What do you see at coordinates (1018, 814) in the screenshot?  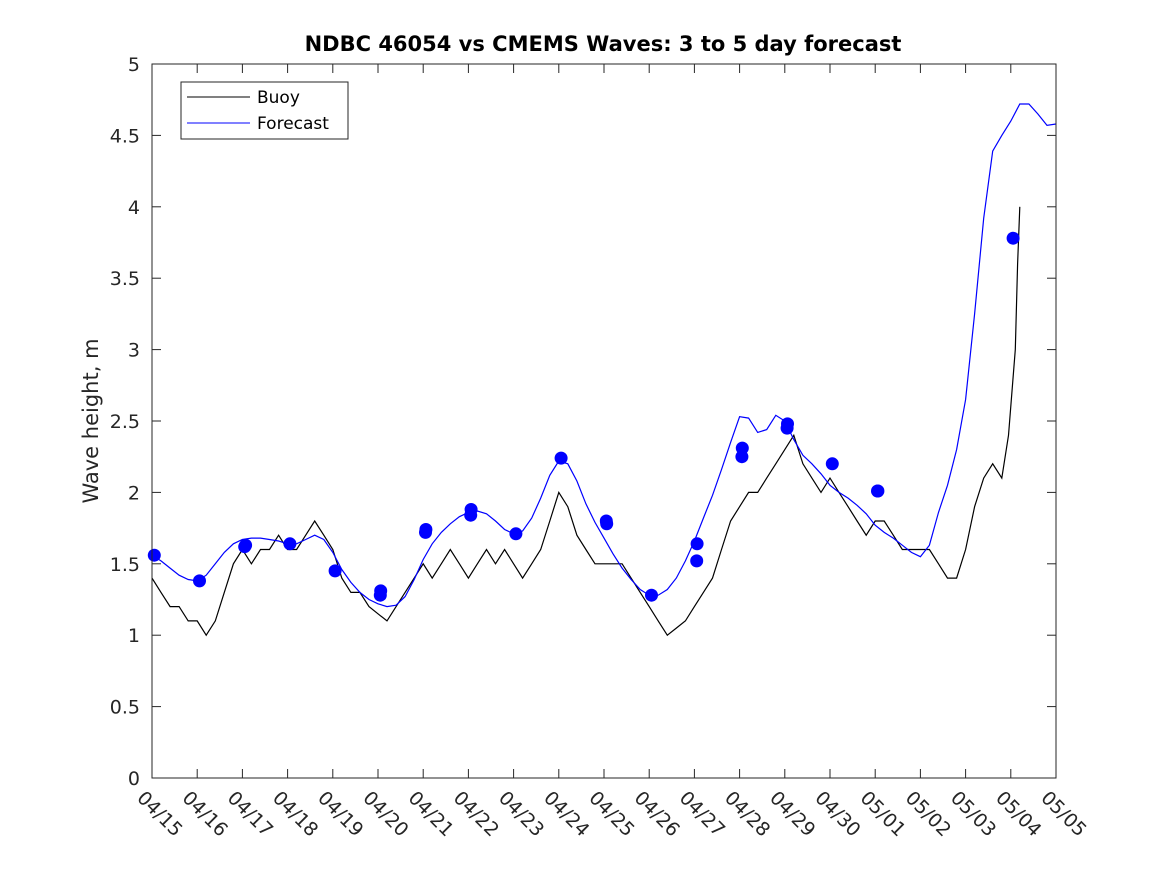 I see `x-tick-label: 05/04` at bounding box center [1018, 814].